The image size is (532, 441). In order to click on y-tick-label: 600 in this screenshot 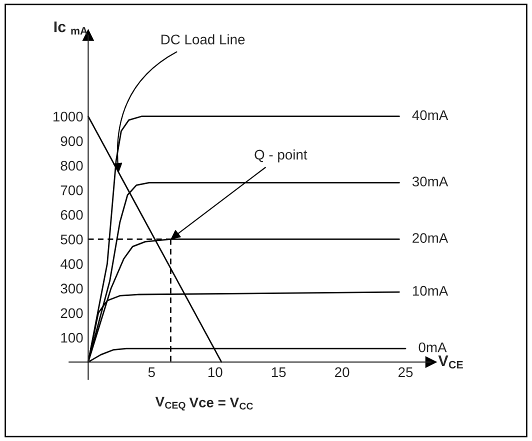, I will do `click(71, 215)`.